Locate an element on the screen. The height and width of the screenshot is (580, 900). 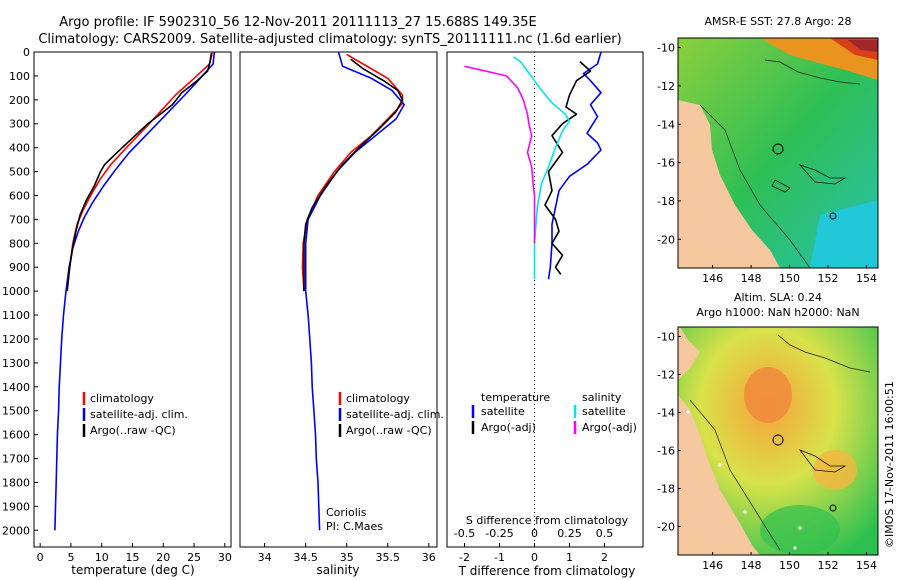
sst-land is located at coordinates (729, 184).